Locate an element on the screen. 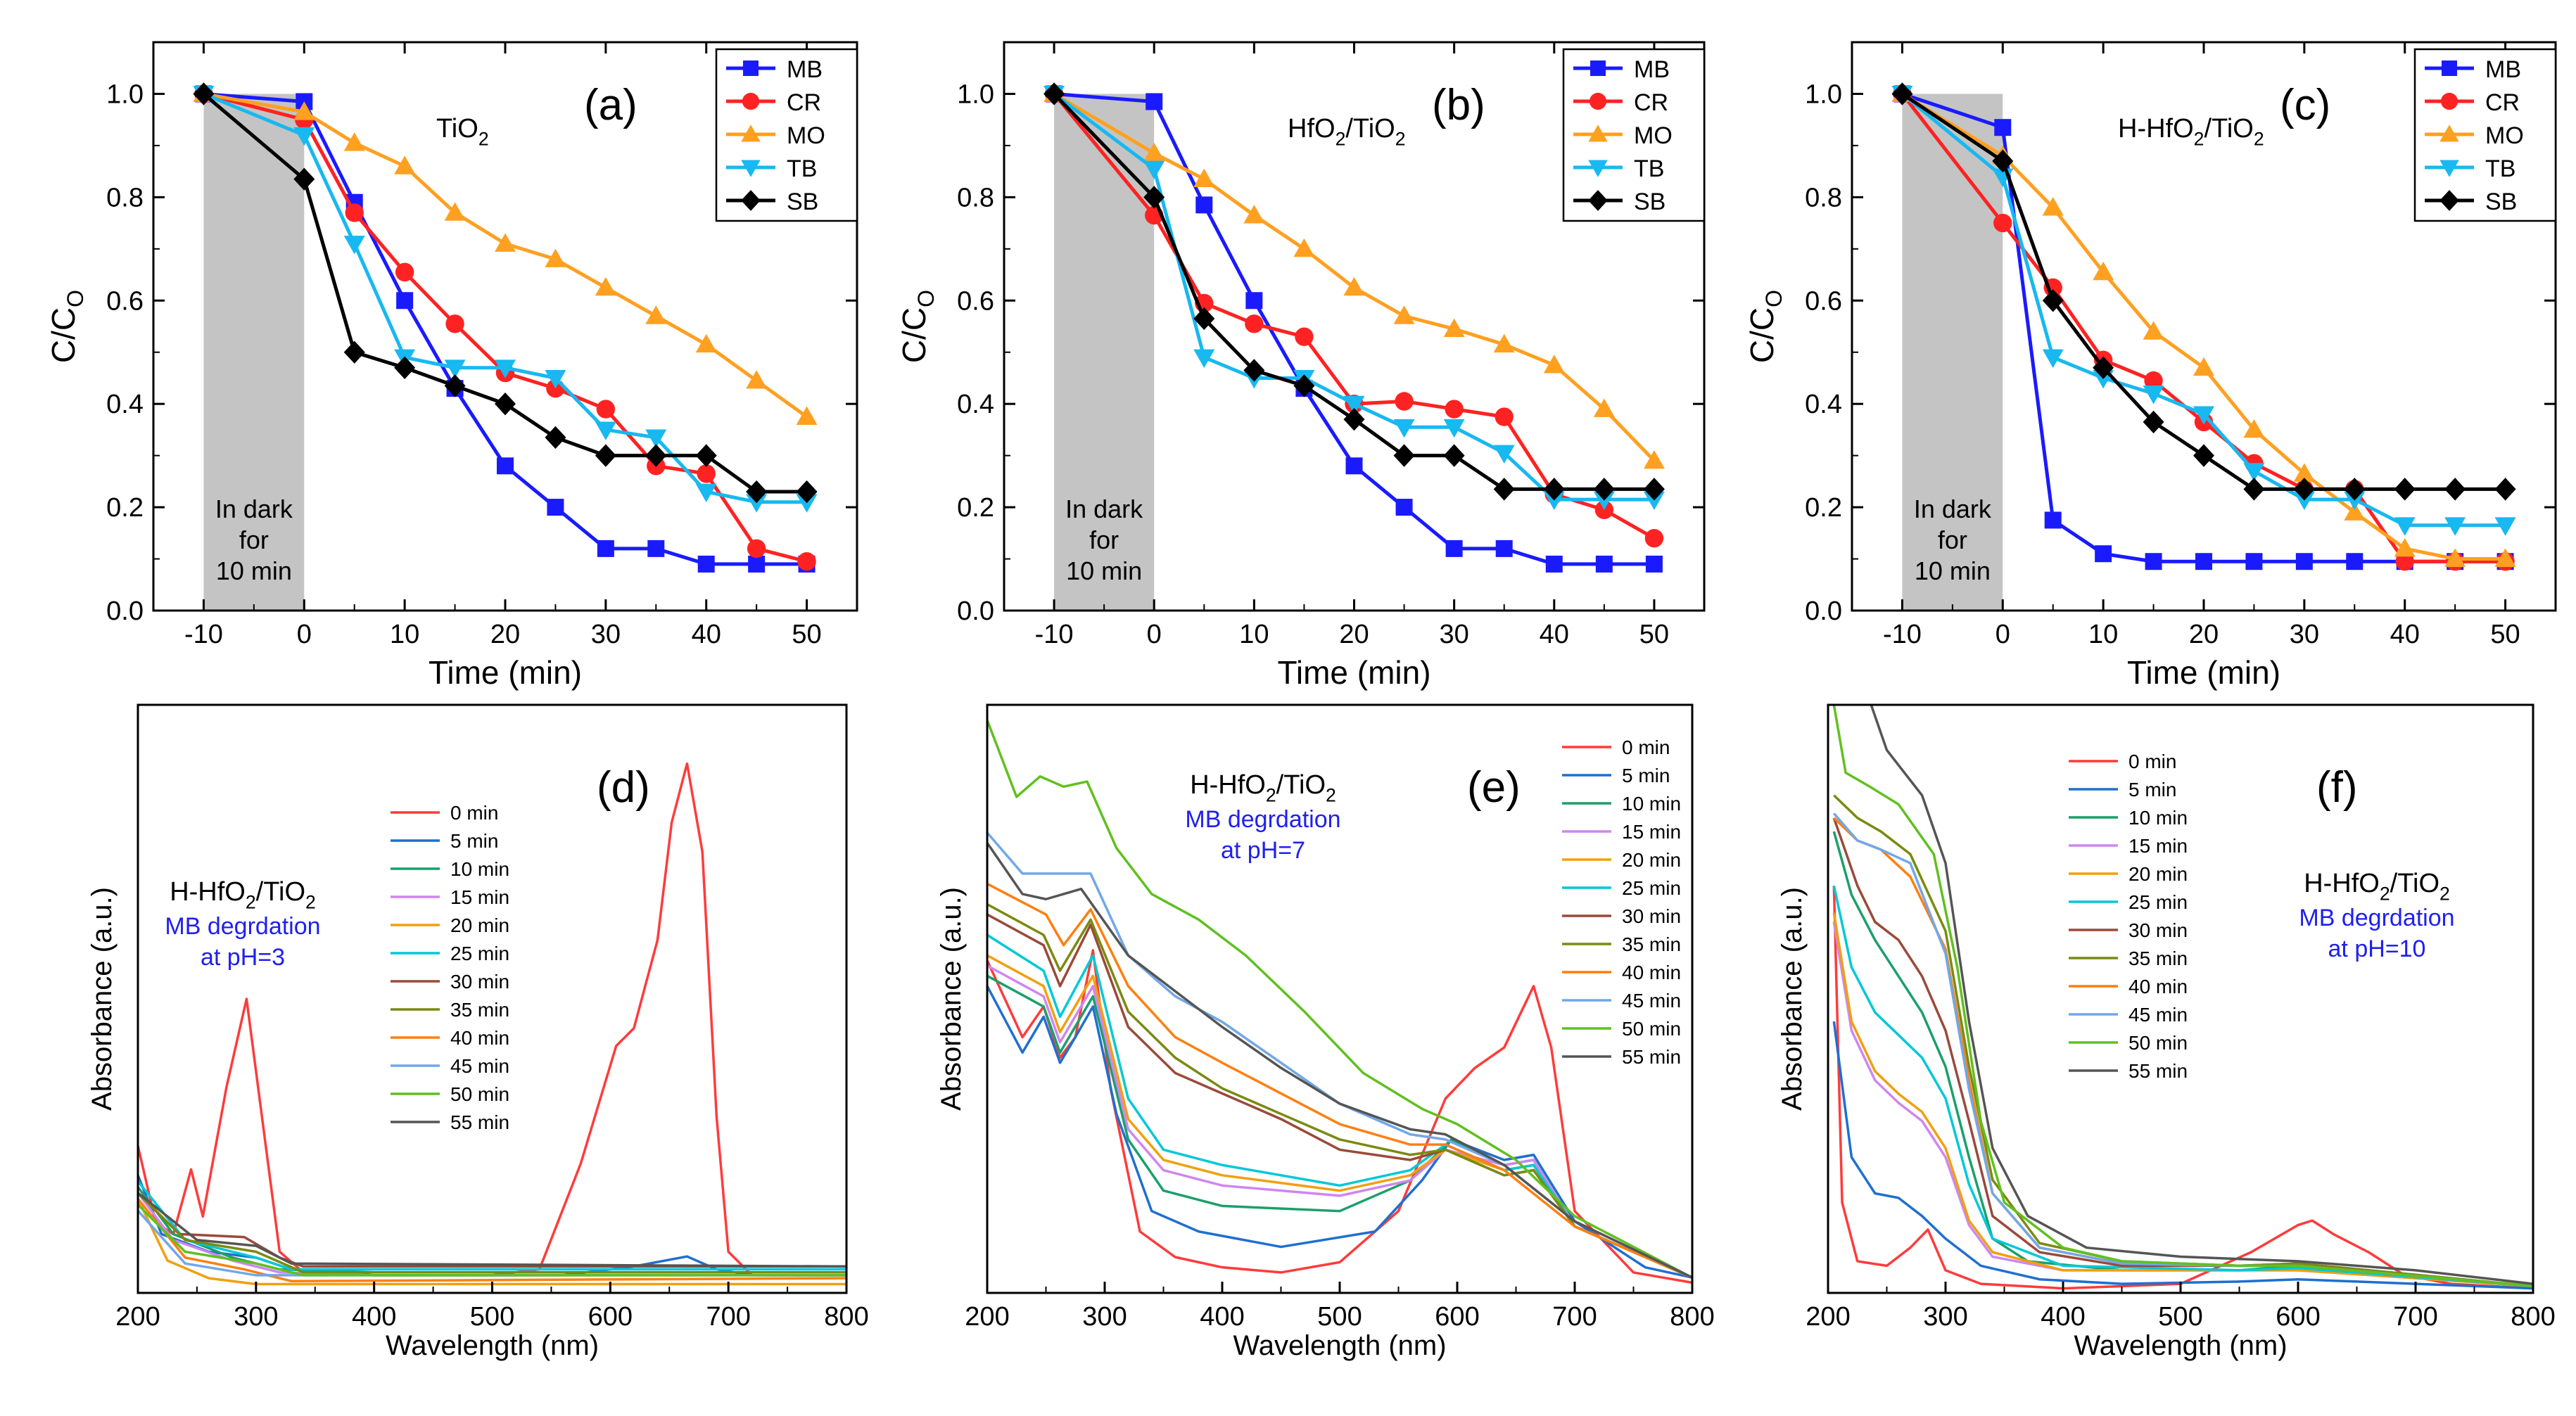 The image size is (2576, 1416). legend-label-SB: SB is located at coordinates (802, 202).